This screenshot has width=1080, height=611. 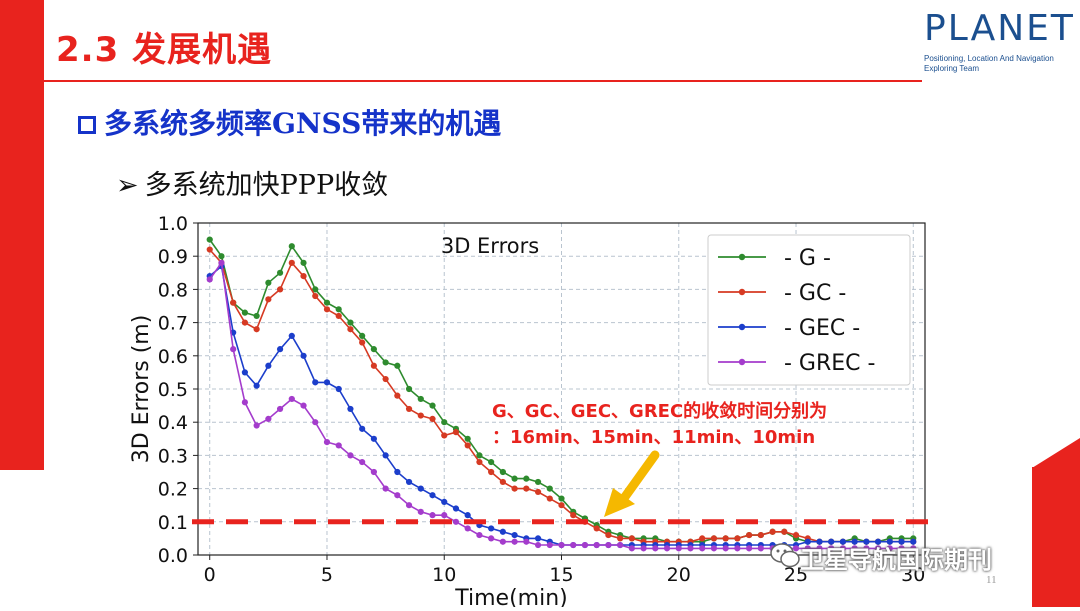 I want to click on x-axis-label: Time(min), so click(x=511, y=596).